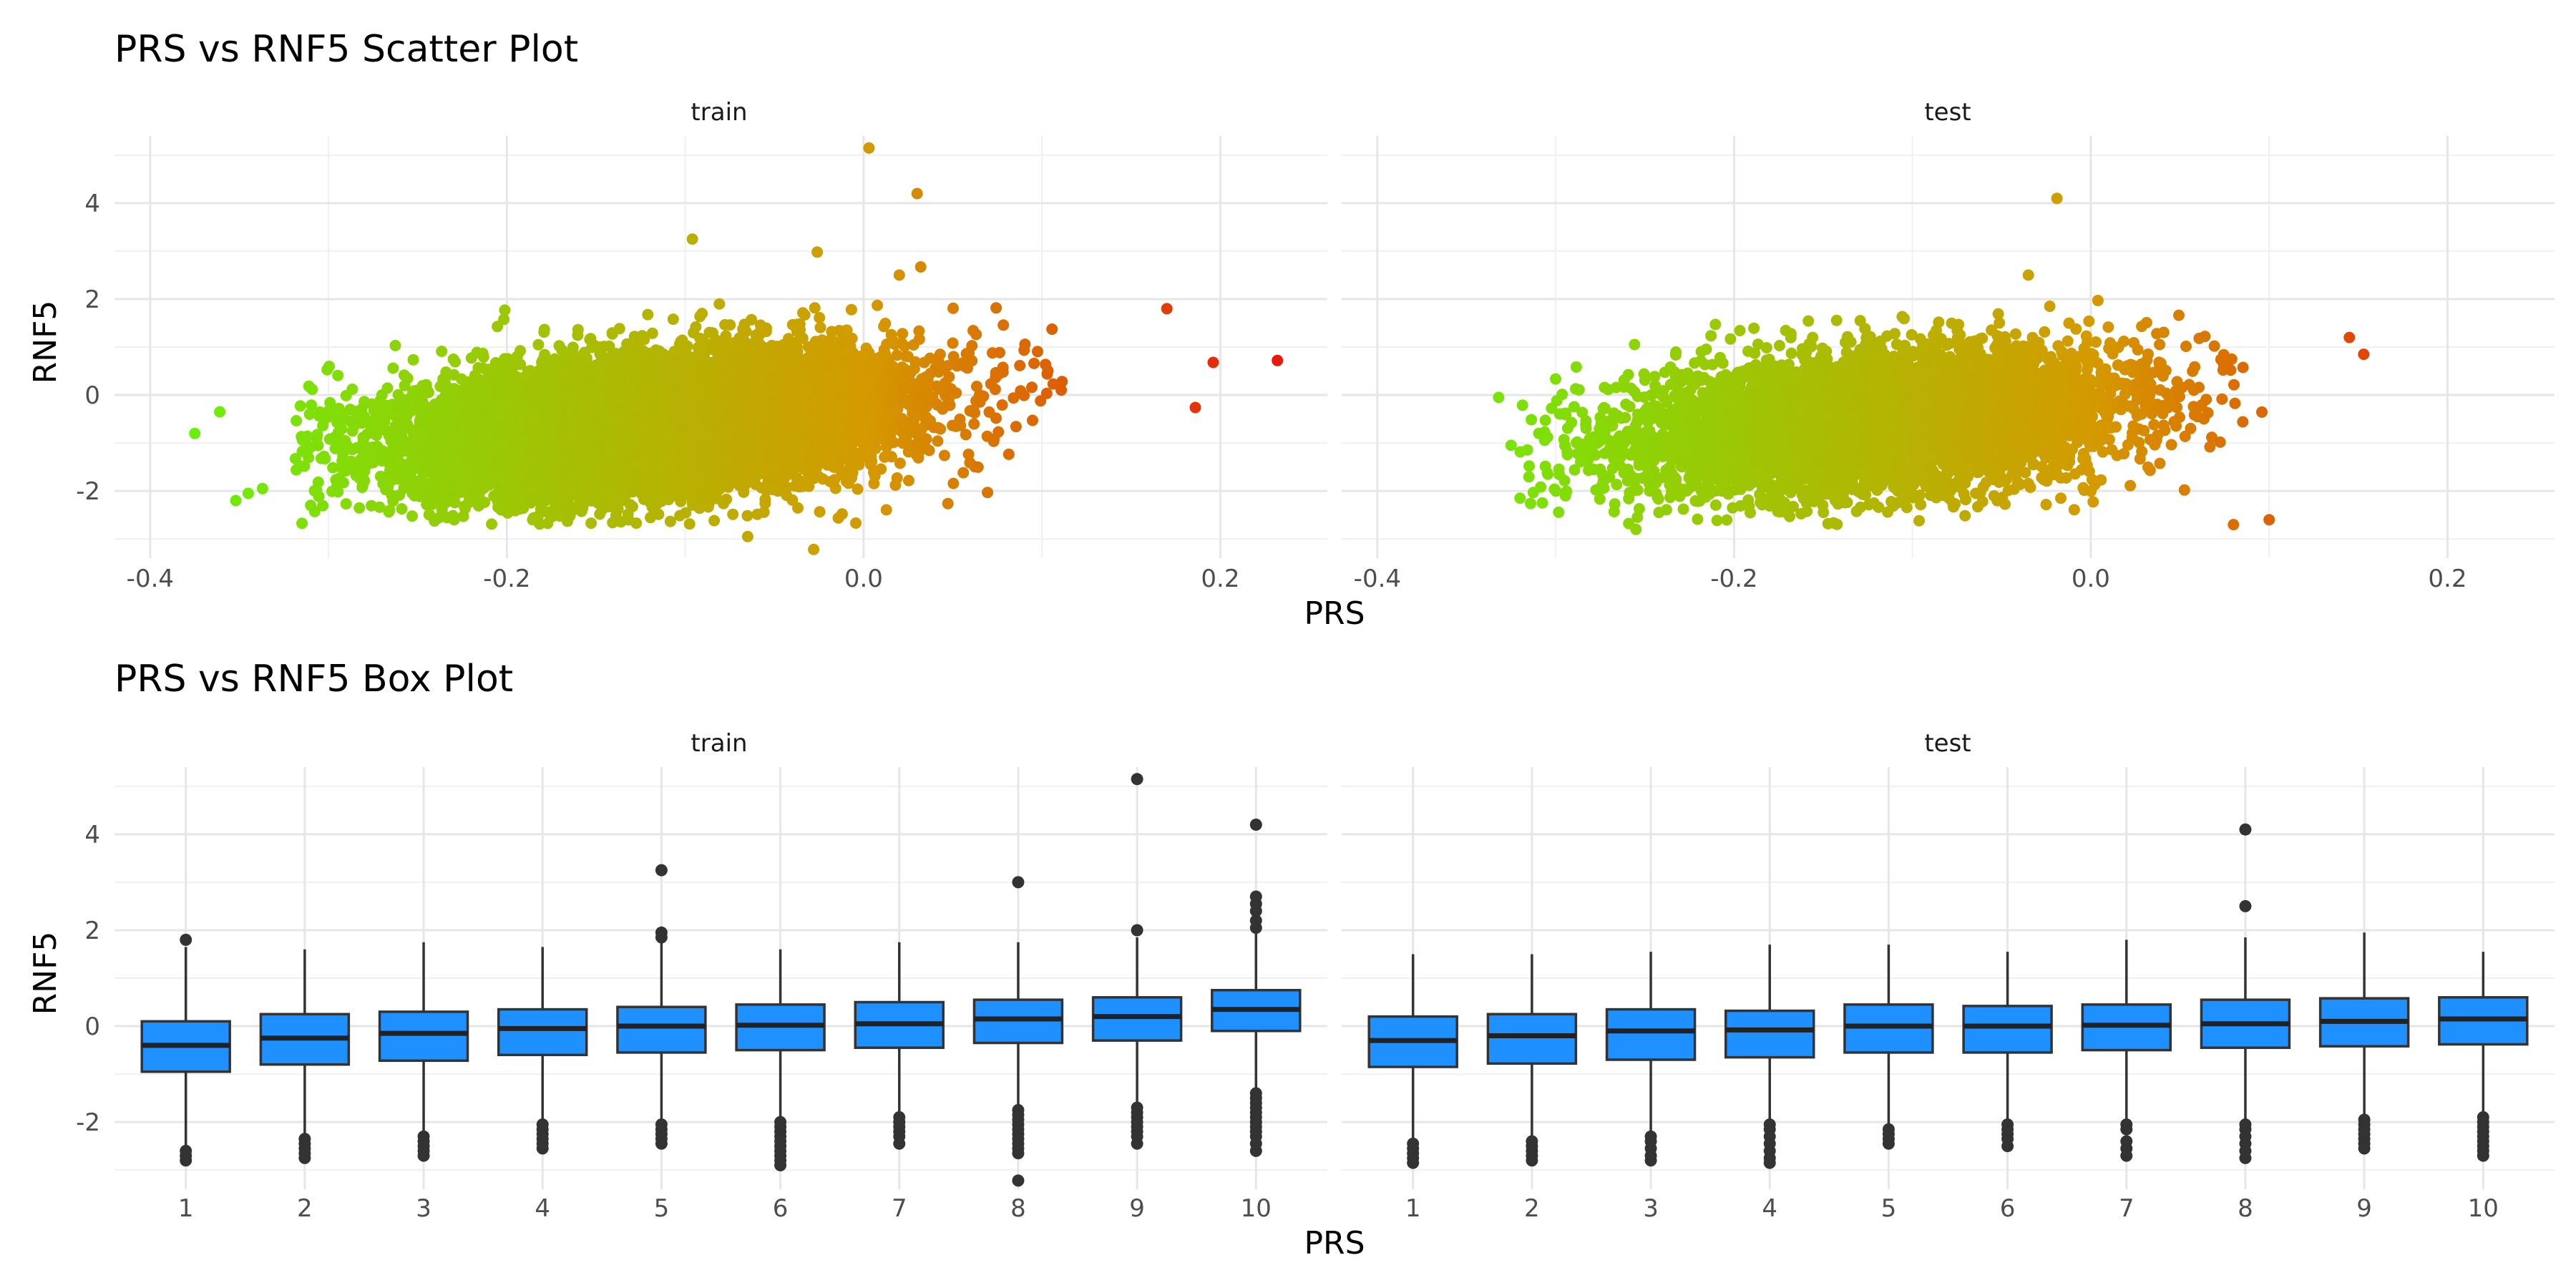 Image resolution: width=2576 pixels, height=1288 pixels. I want to click on scatter-y-tick-label: 2, so click(92, 300).